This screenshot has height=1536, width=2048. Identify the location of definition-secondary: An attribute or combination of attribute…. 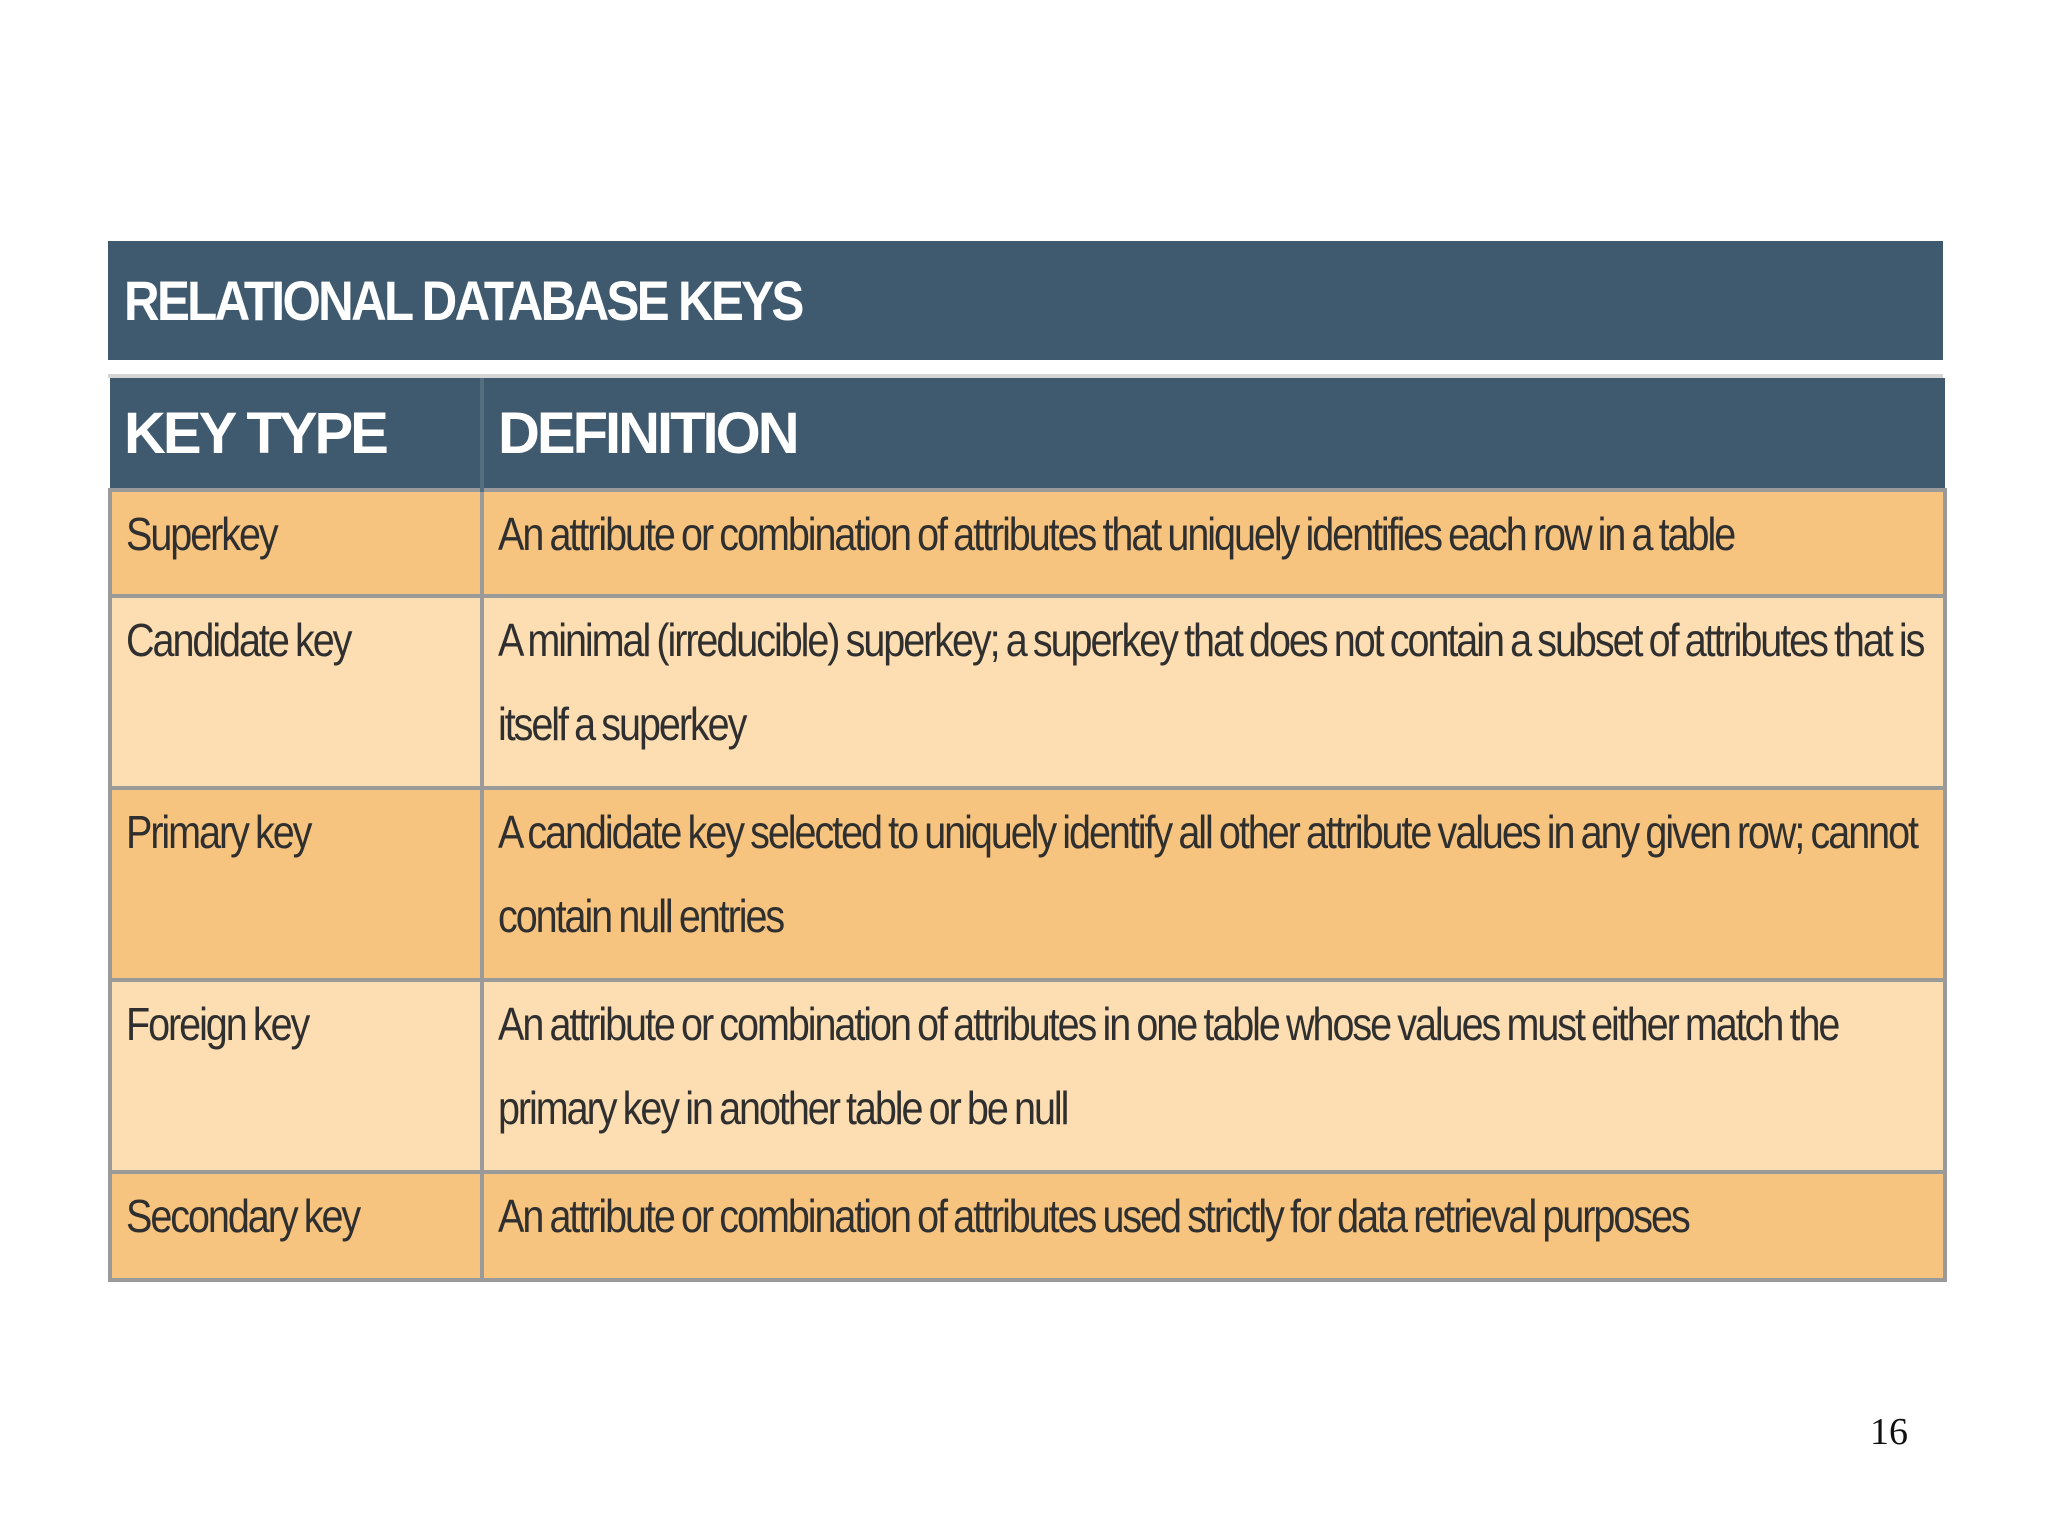
(1094, 1216).